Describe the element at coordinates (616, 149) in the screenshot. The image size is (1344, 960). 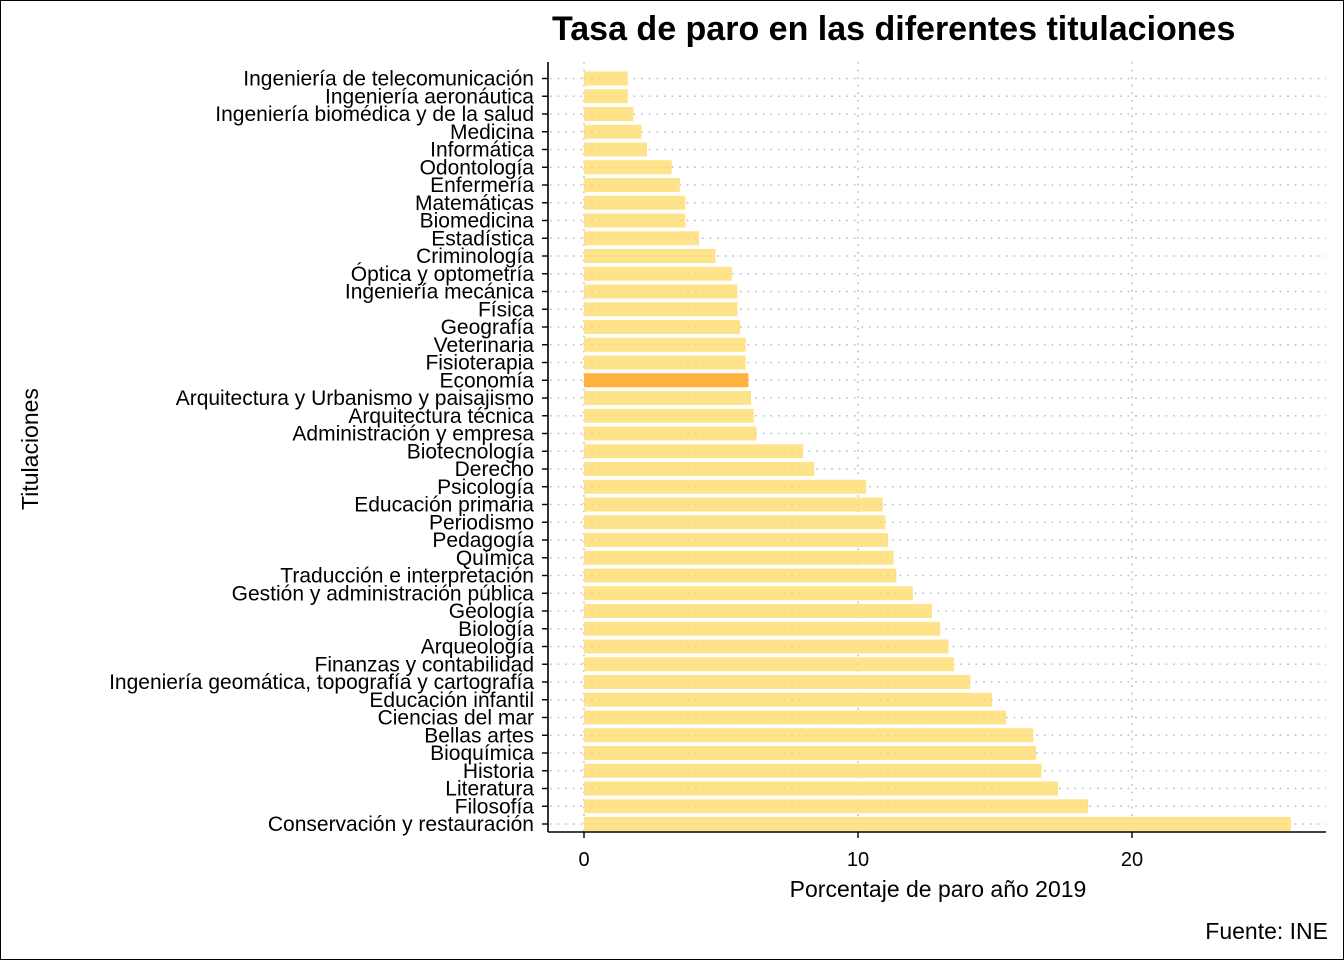
I see `bar: Informática: 2.3` at that location.